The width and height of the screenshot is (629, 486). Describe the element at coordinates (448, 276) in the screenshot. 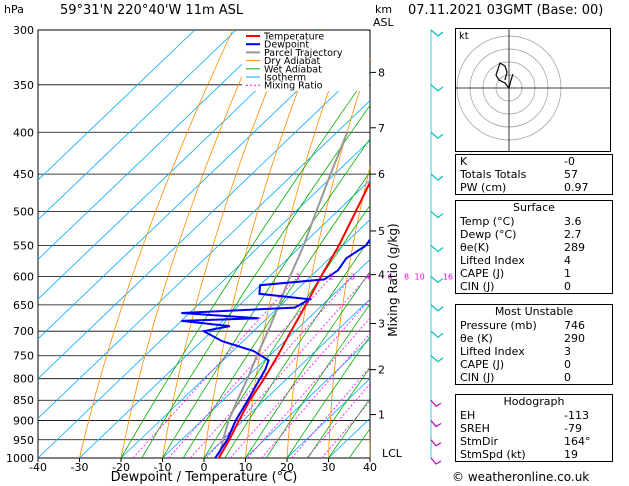

I see `mixing-ratio-label: 16` at that location.